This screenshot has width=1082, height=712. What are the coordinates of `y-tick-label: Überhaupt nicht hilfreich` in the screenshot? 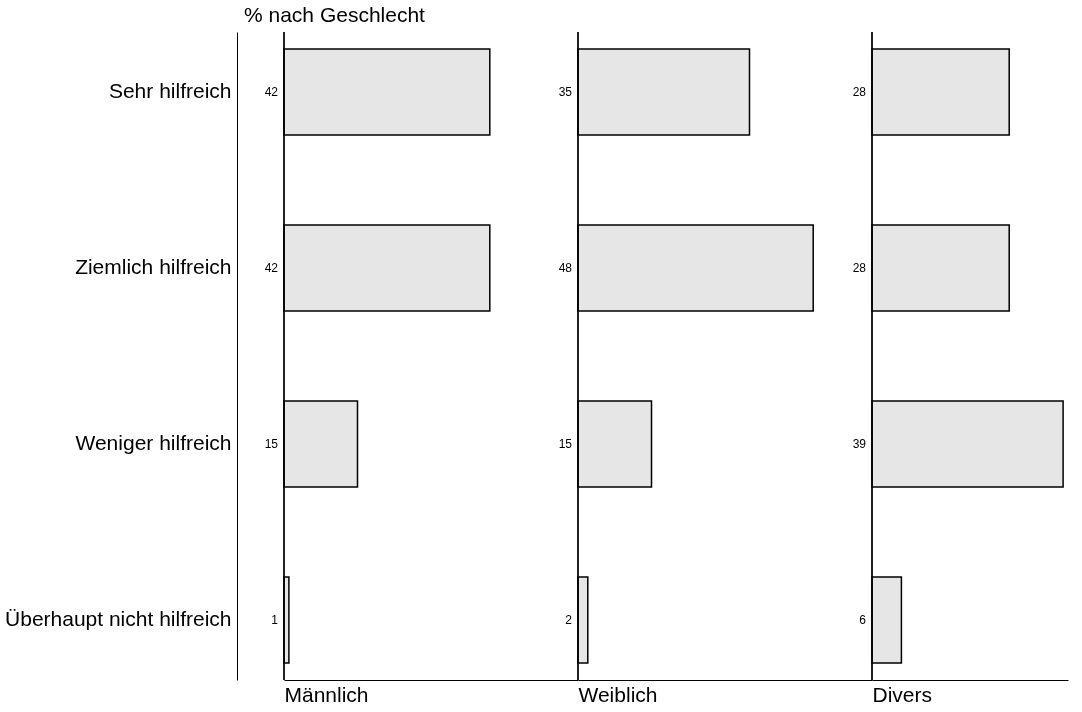 It's located at (118, 618).